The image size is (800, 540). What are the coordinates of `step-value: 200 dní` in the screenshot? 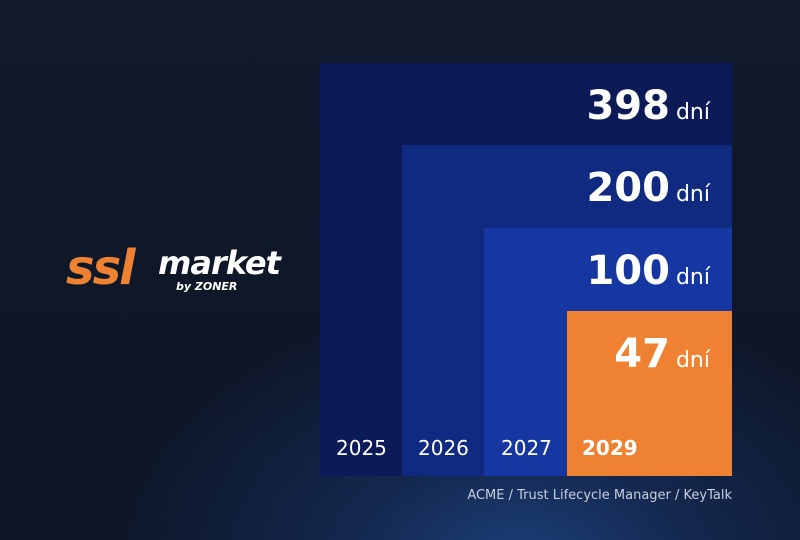 It's located at (648, 188).